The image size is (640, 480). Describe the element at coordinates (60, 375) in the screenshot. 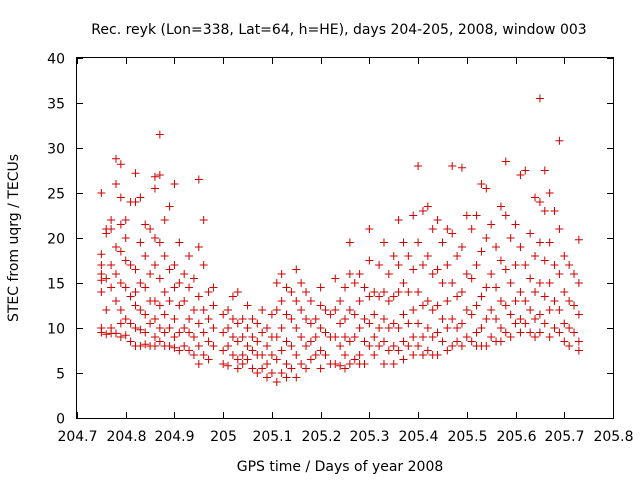

I see `y-tick-label: 5` at that location.